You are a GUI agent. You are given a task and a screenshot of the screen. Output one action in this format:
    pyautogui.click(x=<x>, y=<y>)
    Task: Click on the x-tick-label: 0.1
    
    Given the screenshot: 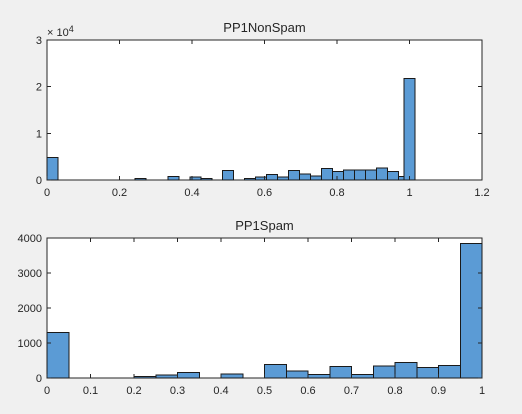 What is the action you would take?
    pyautogui.click(x=90, y=391)
    